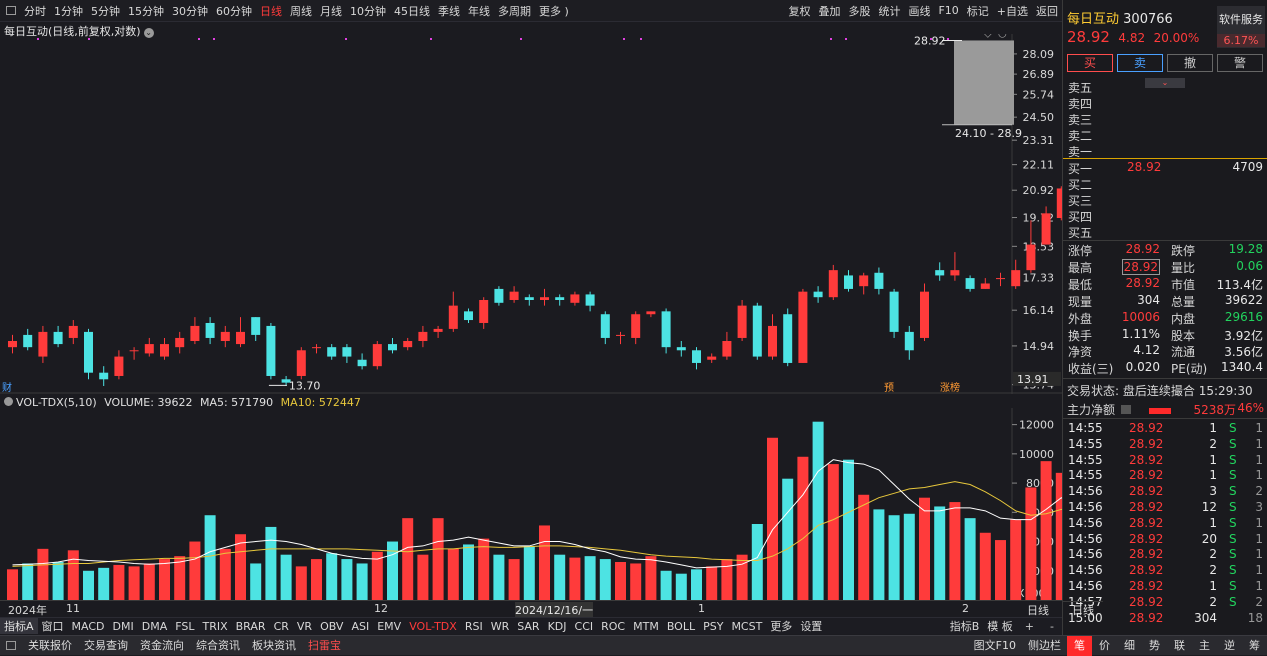 The width and height of the screenshot is (1267, 656). Describe the element at coordinates (332, 626) in the screenshot. I see `indicator-tab: OBV` at that location.